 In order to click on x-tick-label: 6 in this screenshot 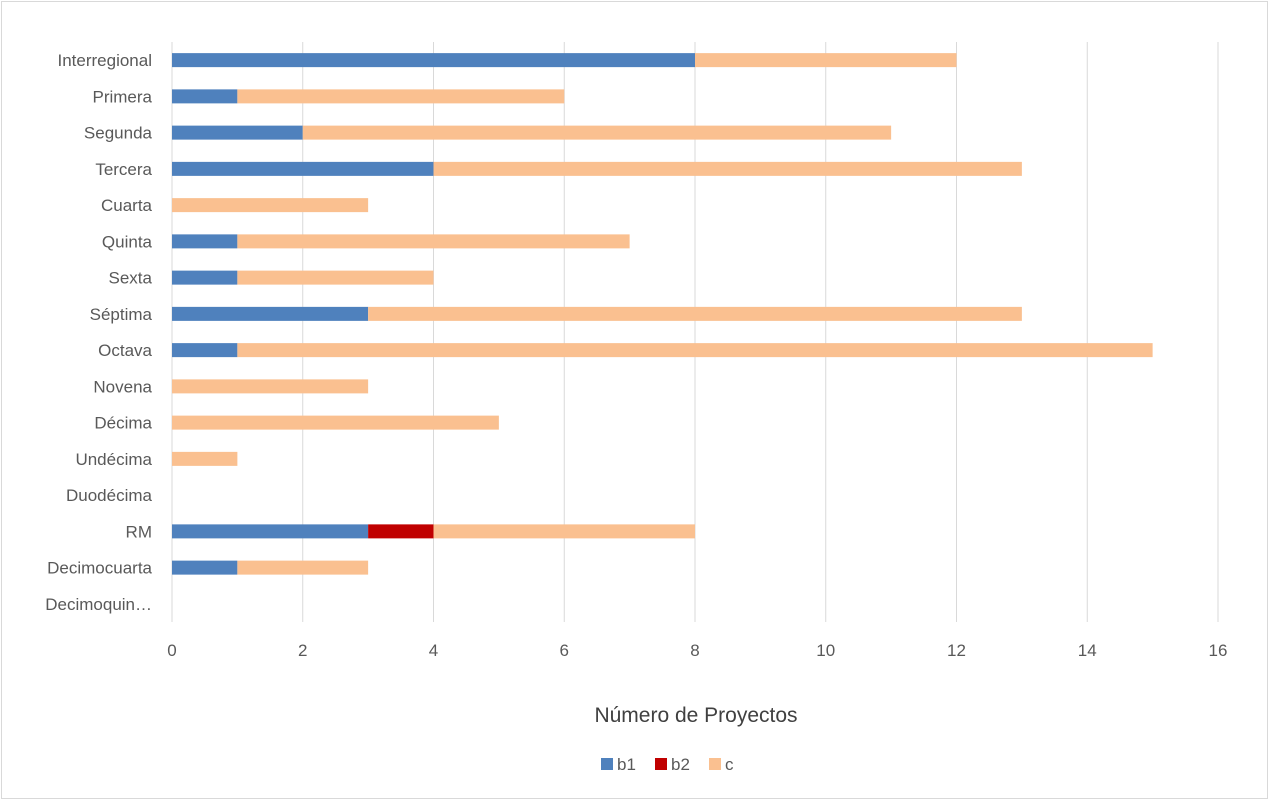, I will do `click(564, 650)`.